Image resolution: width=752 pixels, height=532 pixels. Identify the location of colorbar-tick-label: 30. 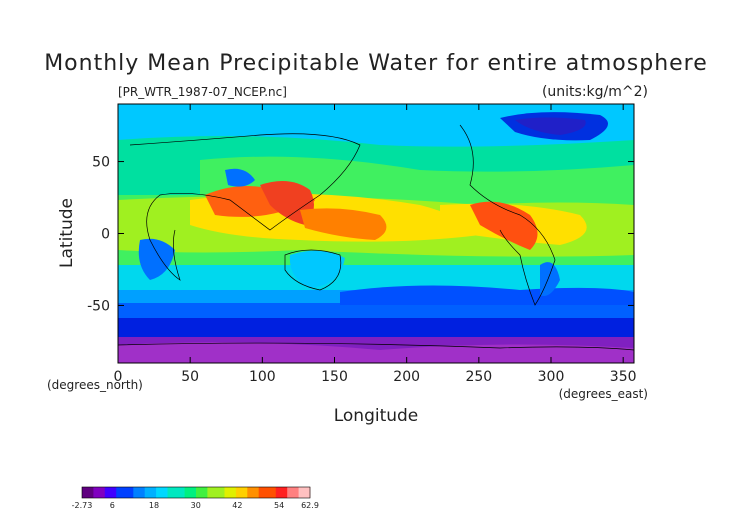
(196, 505).